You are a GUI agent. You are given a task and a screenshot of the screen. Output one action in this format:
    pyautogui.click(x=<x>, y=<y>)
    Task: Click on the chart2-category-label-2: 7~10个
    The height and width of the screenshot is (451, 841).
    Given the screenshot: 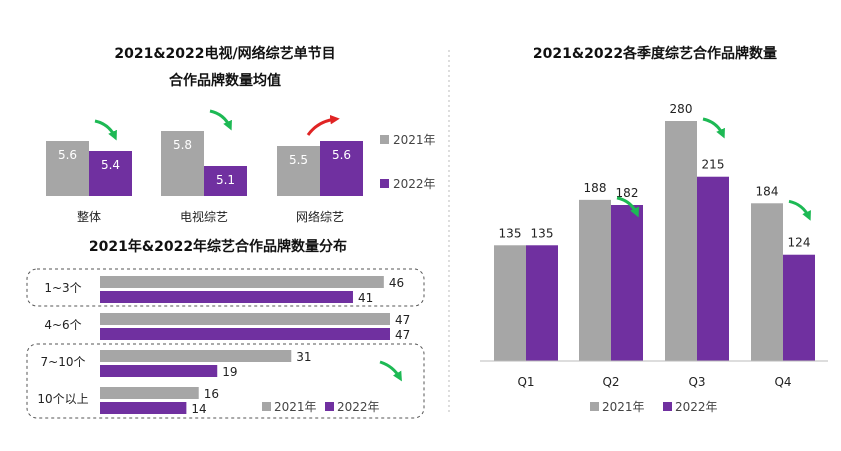 What is the action you would take?
    pyautogui.click(x=63, y=362)
    